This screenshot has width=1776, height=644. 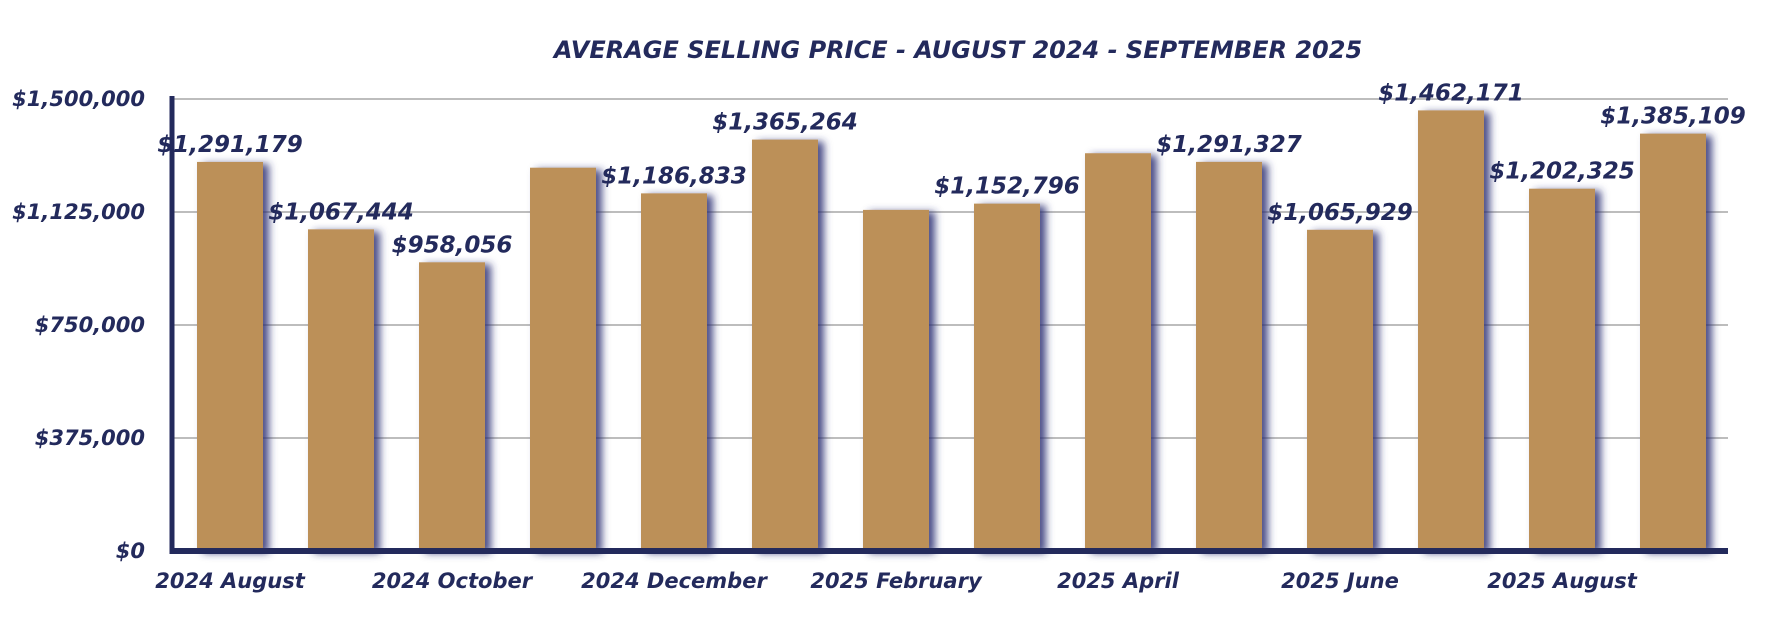 What do you see at coordinates (1673, 117) in the screenshot?
I see `data-label: $1,385,109` at bounding box center [1673, 117].